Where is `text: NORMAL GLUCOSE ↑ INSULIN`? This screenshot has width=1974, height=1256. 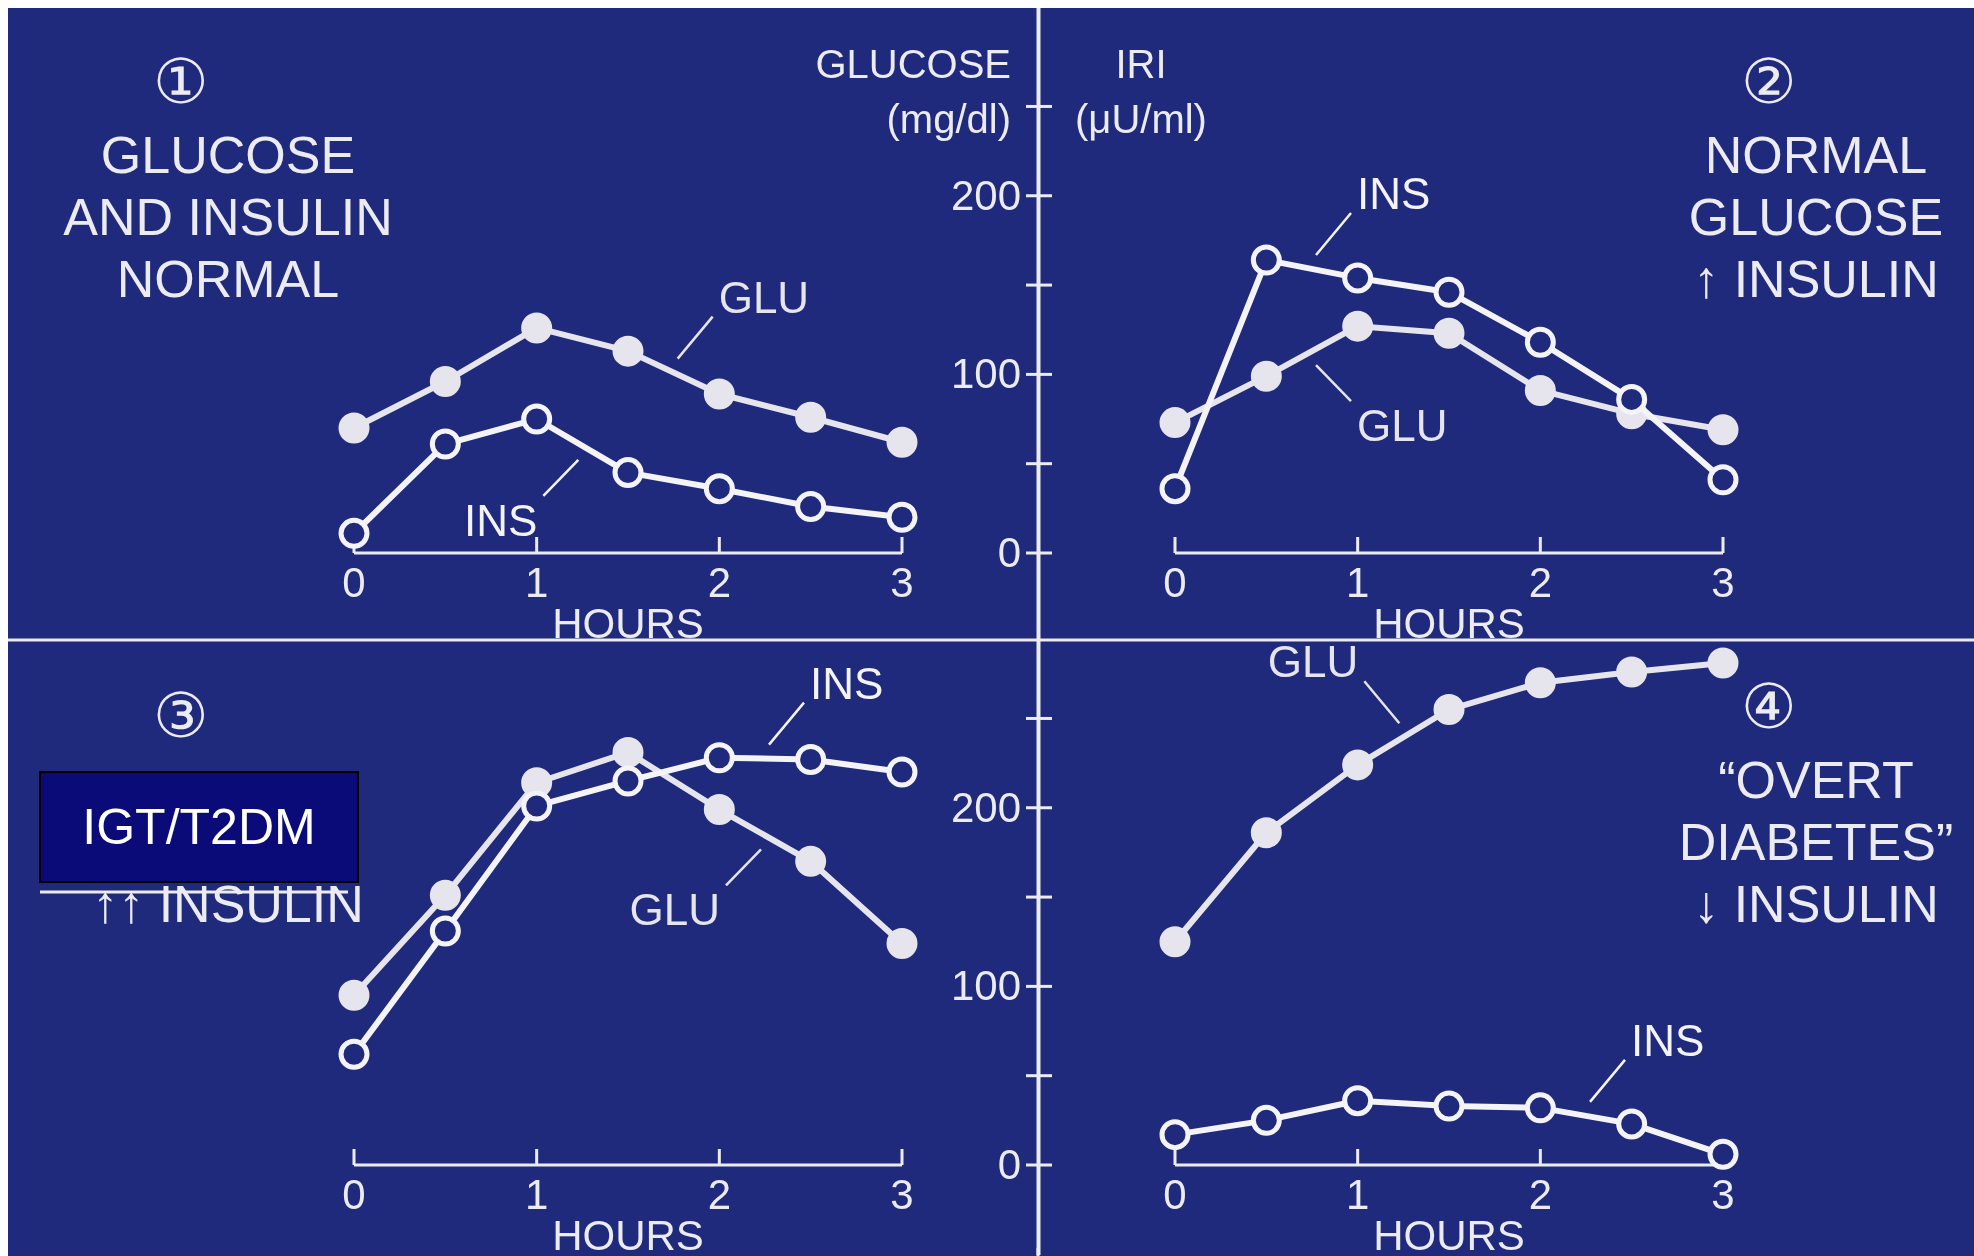 text: NORMAL GLUCOSE ↑ INSULIN is located at coordinates (1816, 217).